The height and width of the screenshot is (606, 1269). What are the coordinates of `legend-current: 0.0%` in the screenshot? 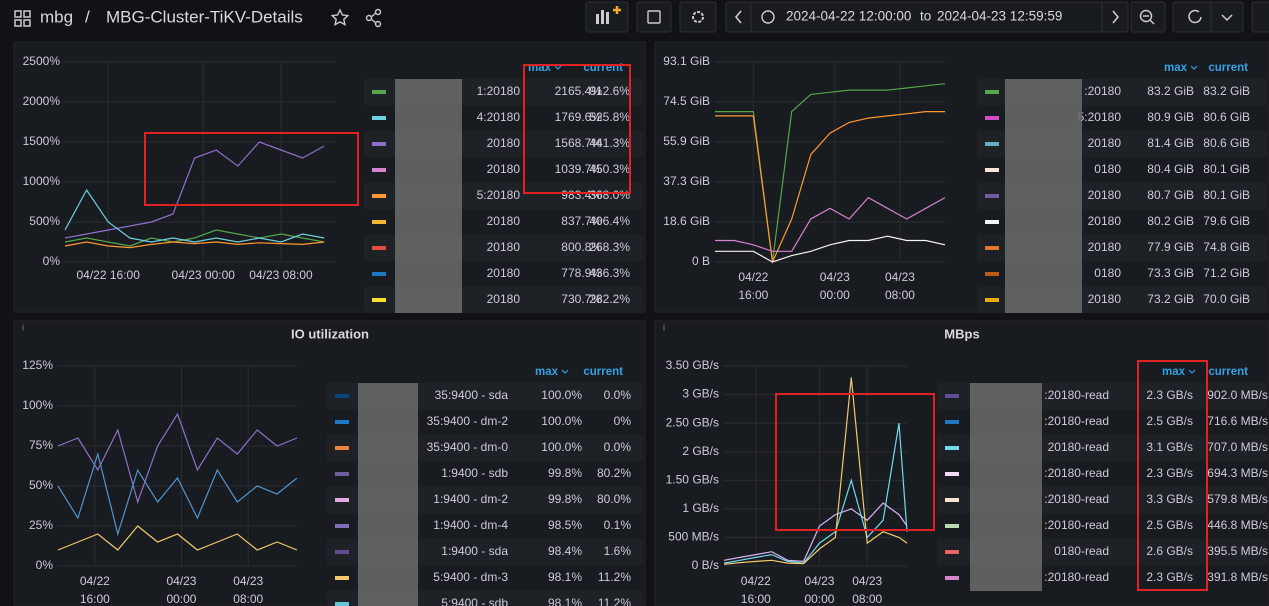 It's located at (618, 395).